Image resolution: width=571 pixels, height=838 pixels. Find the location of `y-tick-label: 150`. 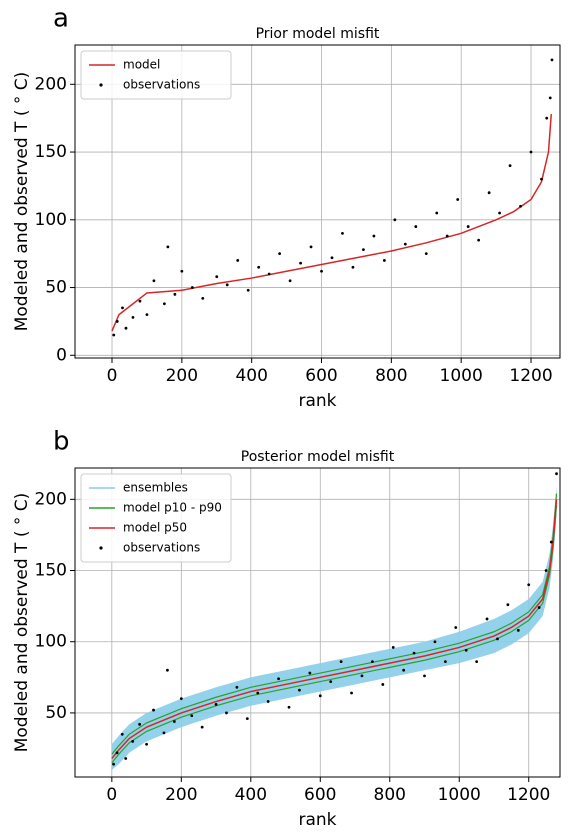

y-tick-label: 150 is located at coordinates (51, 571).